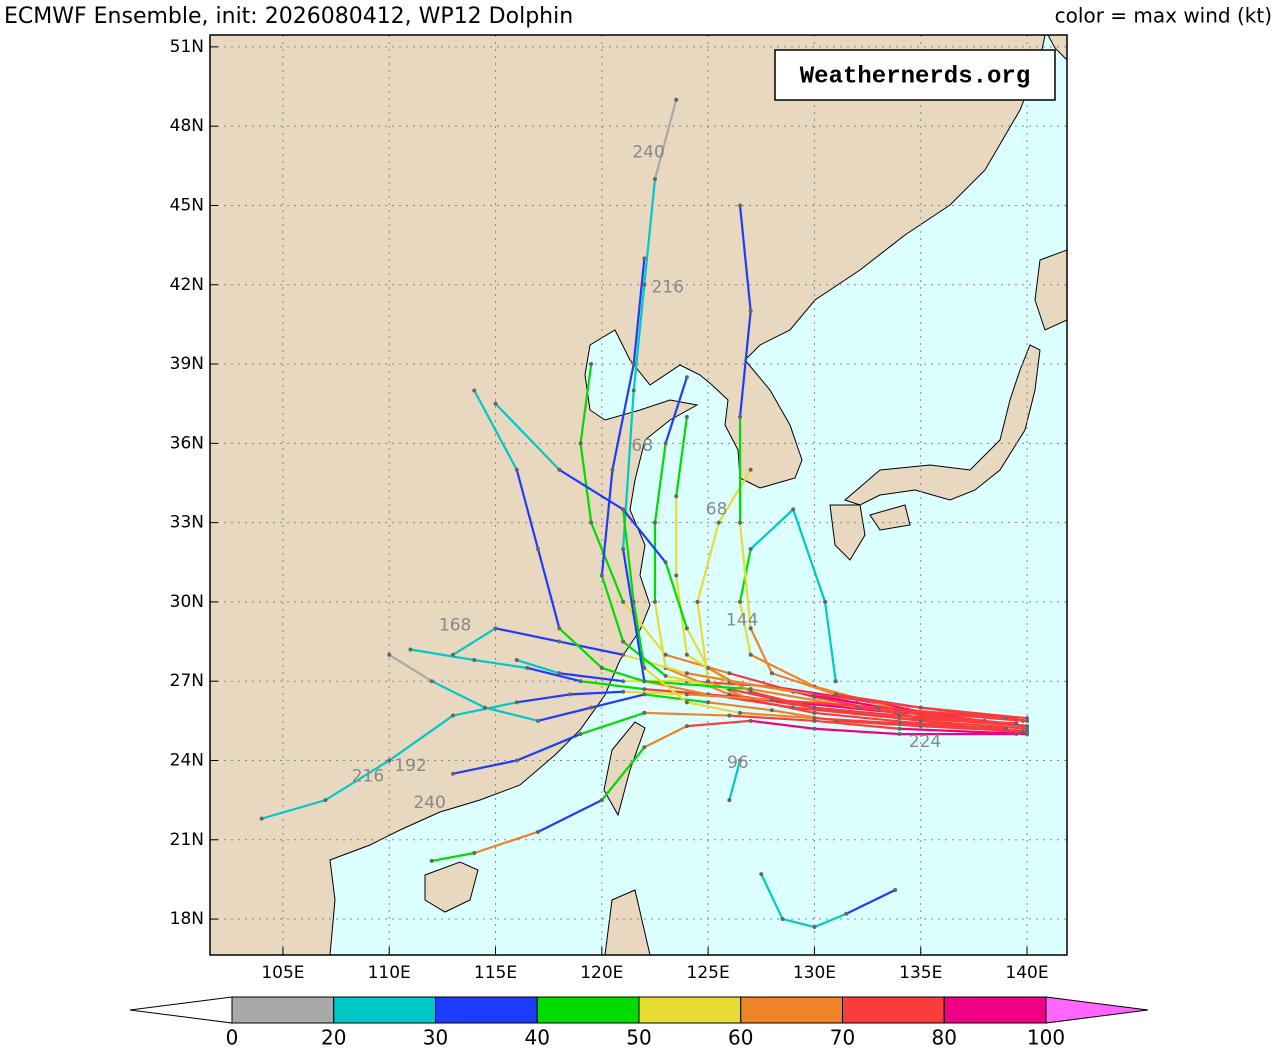 Image resolution: width=1278 pixels, height=1057 pixels. I want to click on forecast-hour: 96, so click(738, 763).